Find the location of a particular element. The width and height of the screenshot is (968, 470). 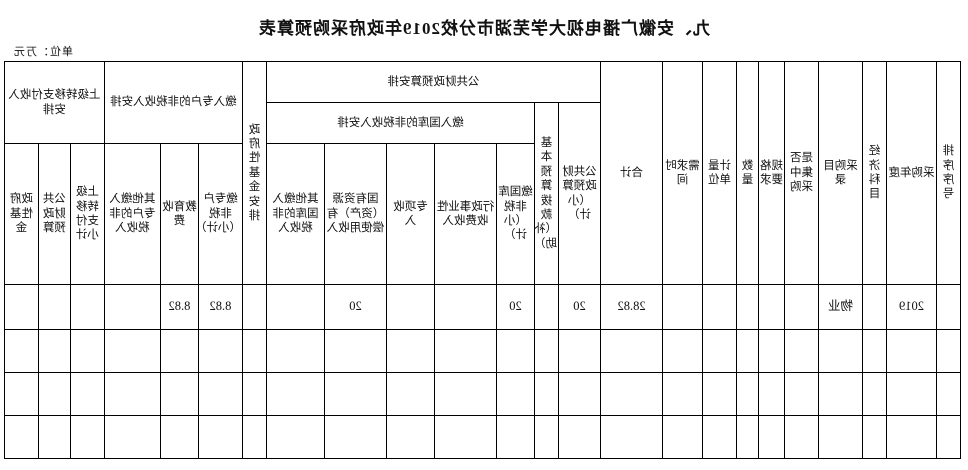

col-header-treasury-nontax-subtotal: 缴国库非税（小计） is located at coordinates (515, 214).